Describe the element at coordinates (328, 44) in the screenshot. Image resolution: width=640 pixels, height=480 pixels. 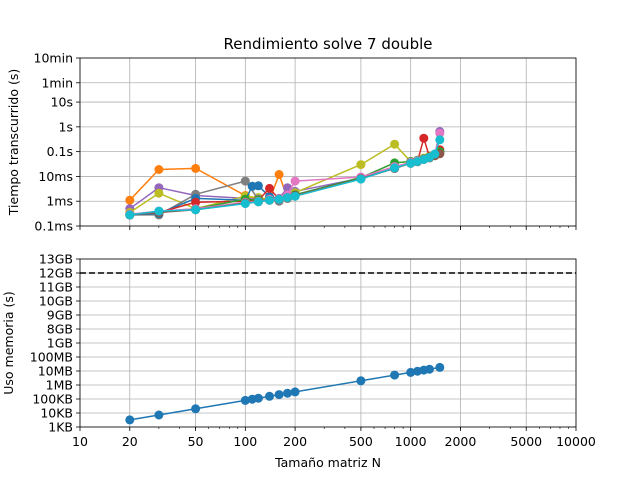
I see `time-plot-title: Rendimiento solve 7 double` at that location.